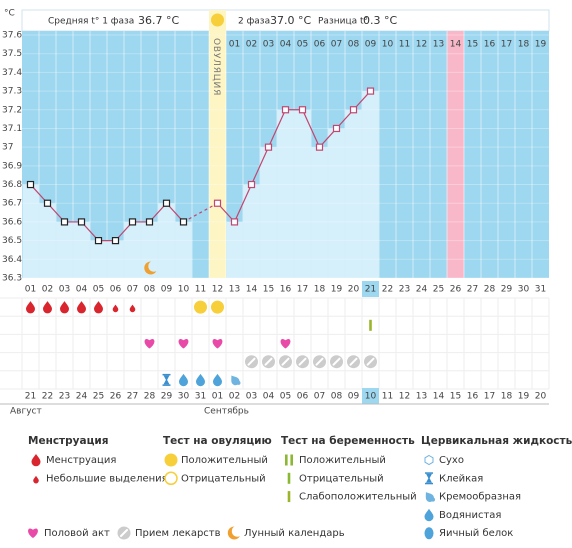 This screenshot has height=548, width=572. Describe the element at coordinates (337, 397) in the screenshot. I see `date-label: 08` at that location.